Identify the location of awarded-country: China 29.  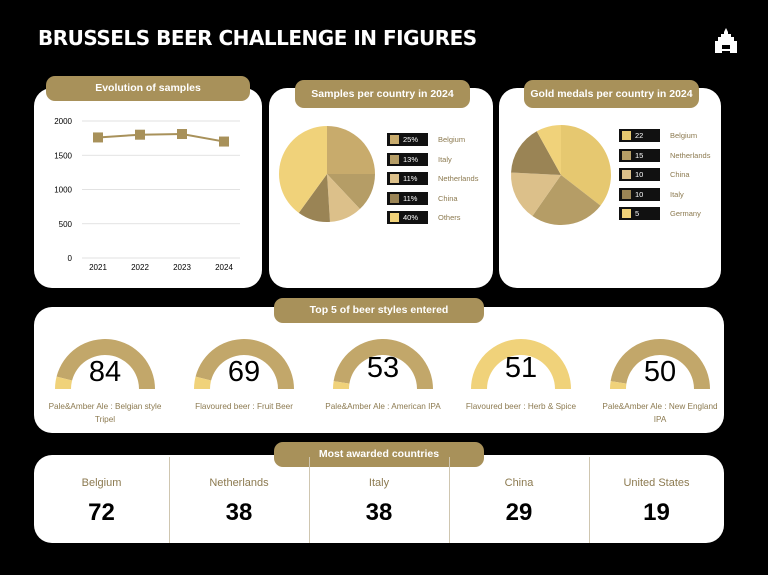
(519, 499).